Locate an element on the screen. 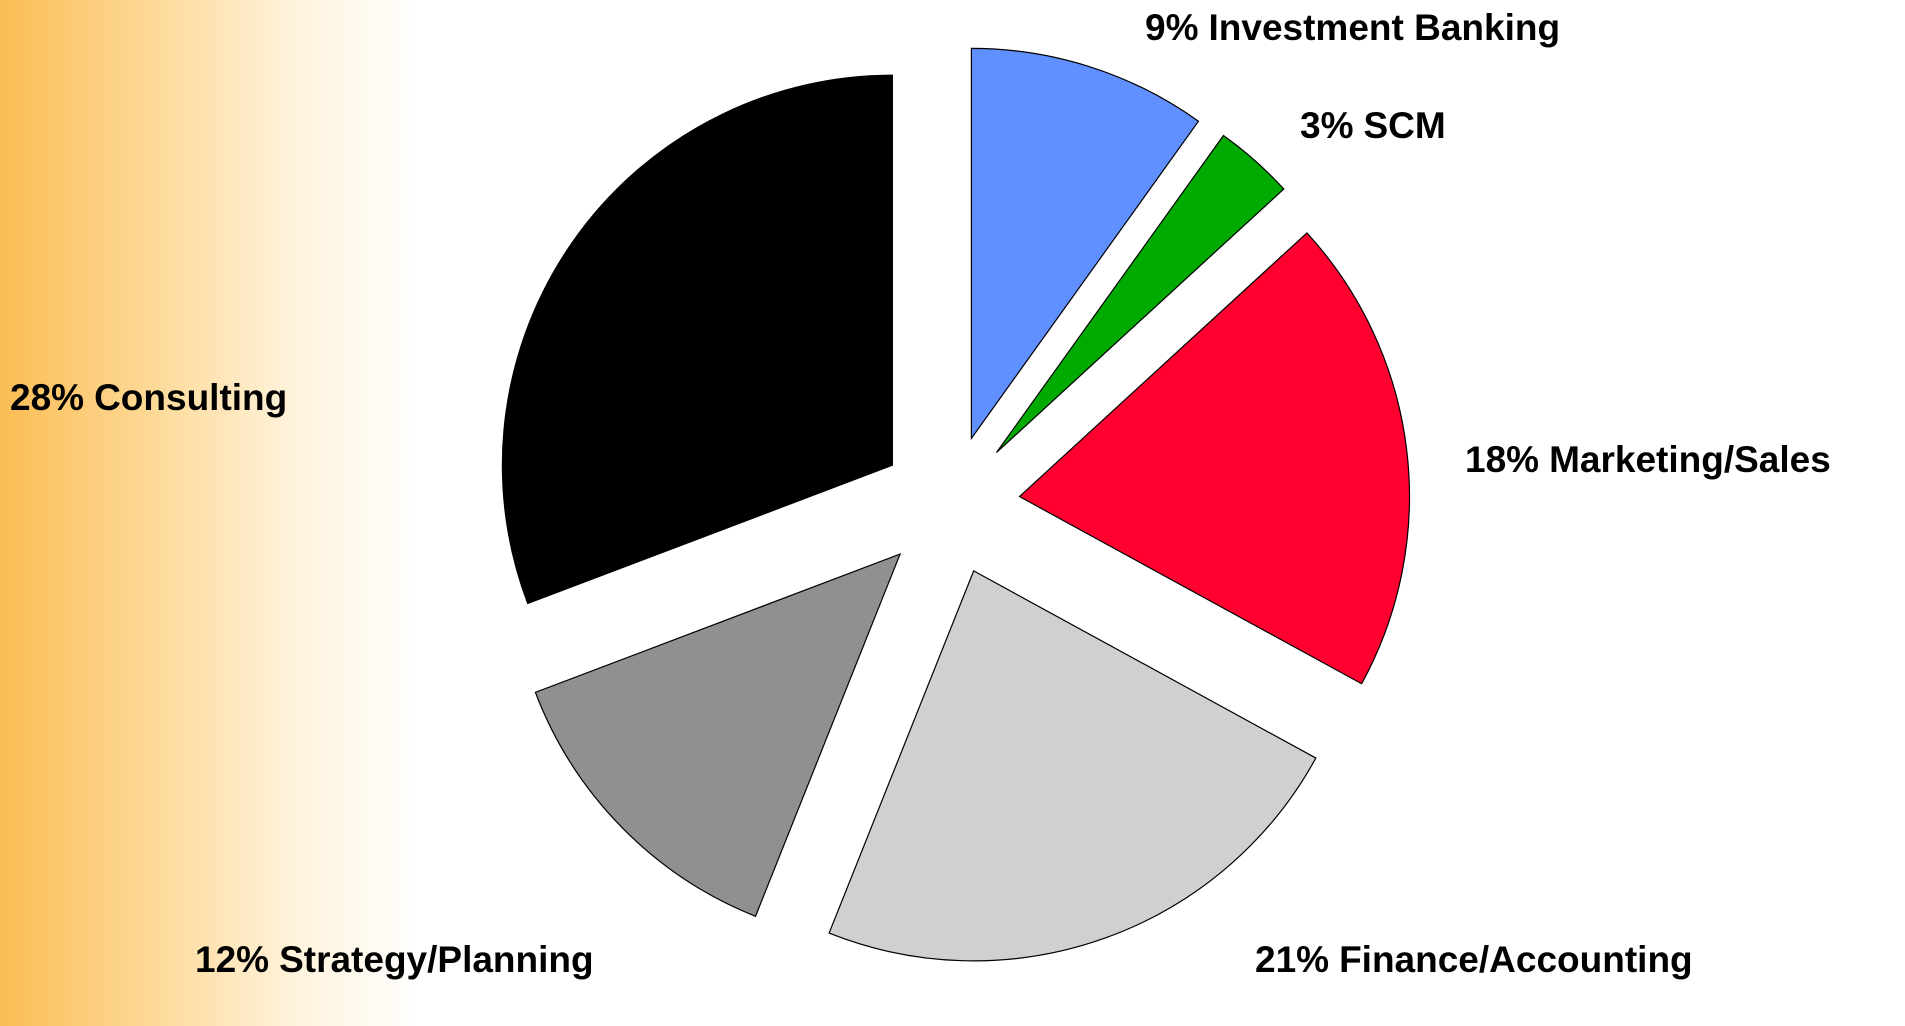 The image size is (1905, 1026). slice-label: 28% Consulting is located at coordinates (148, 397).